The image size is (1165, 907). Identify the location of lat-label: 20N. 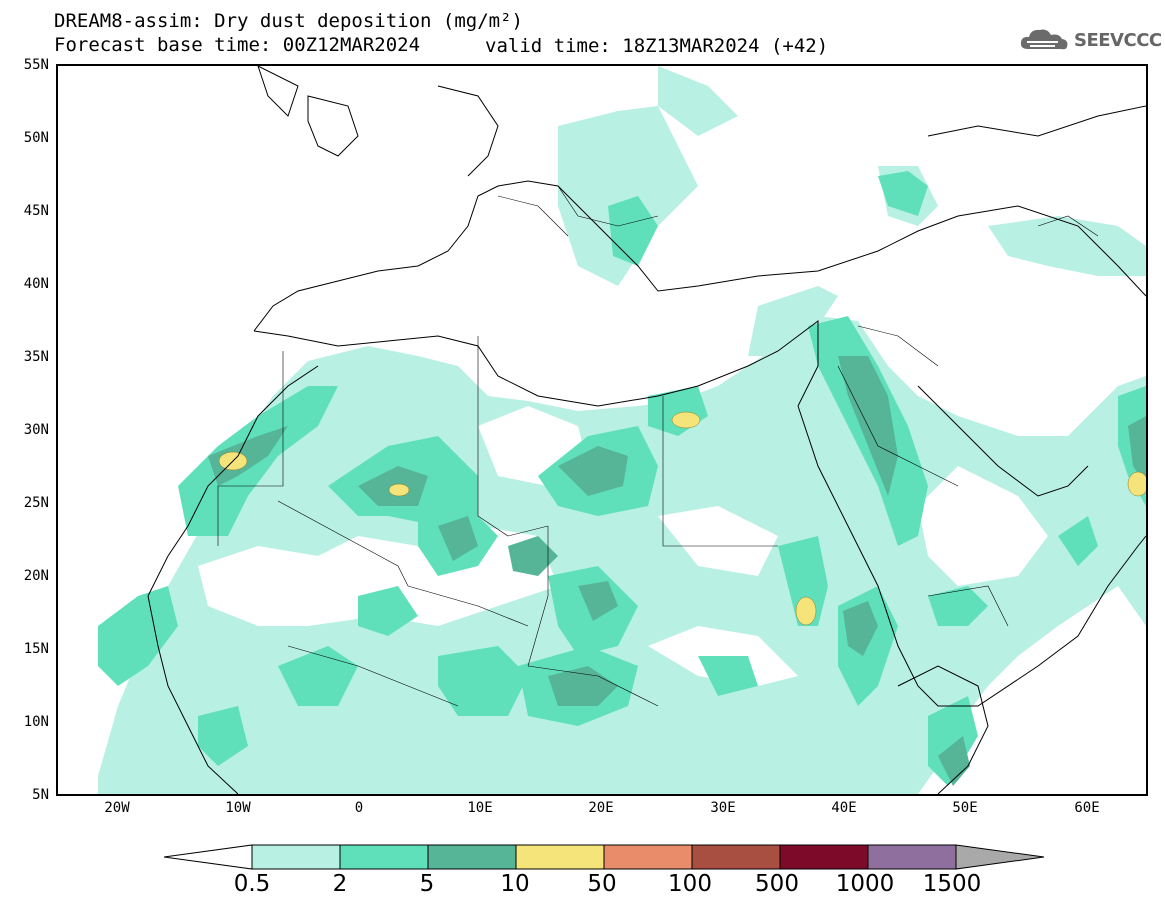
(36, 576).